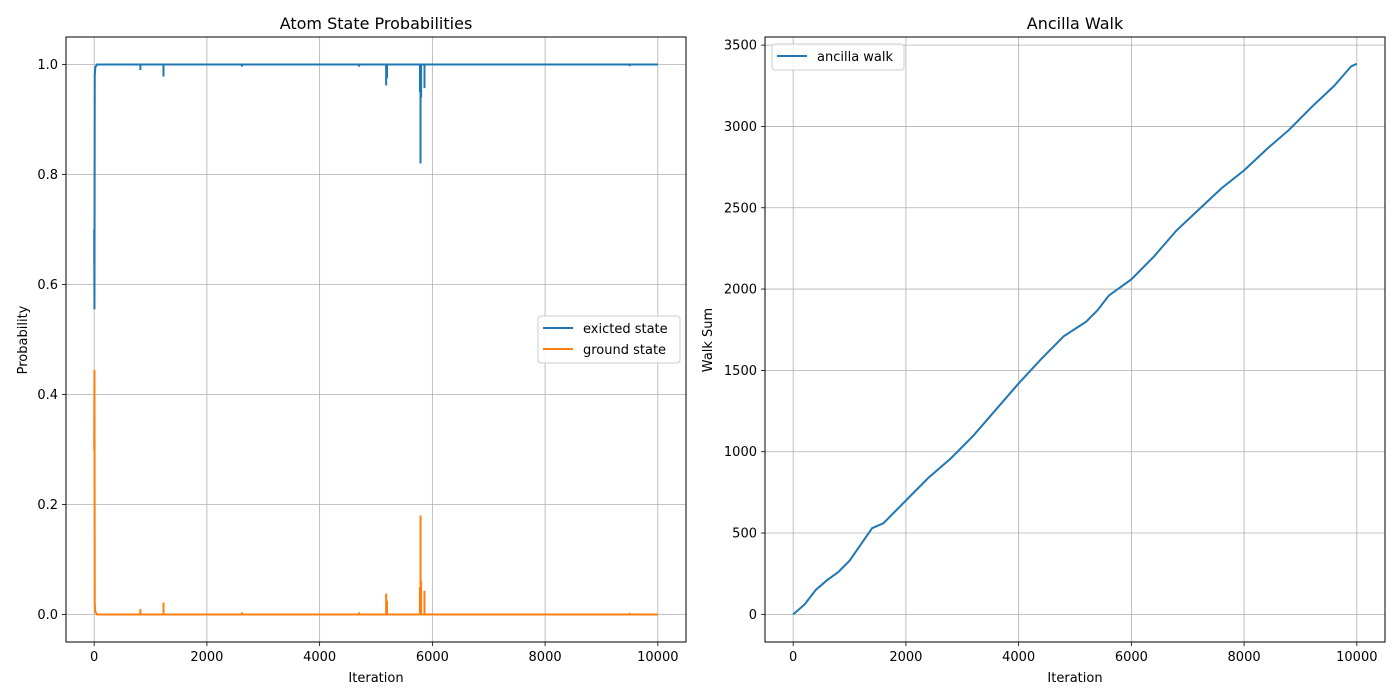 The height and width of the screenshot is (700, 1400). I want to click on legend-label-ancilla-walk: ancilla walk, so click(855, 57).